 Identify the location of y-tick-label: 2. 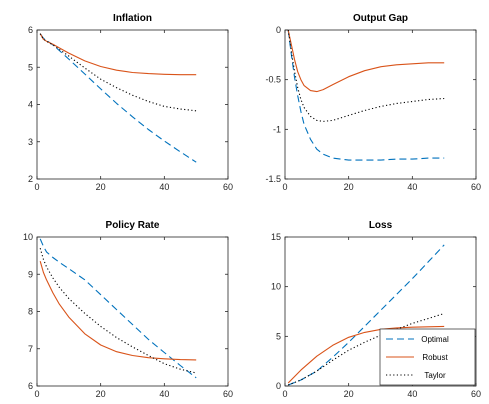
(30, 179).